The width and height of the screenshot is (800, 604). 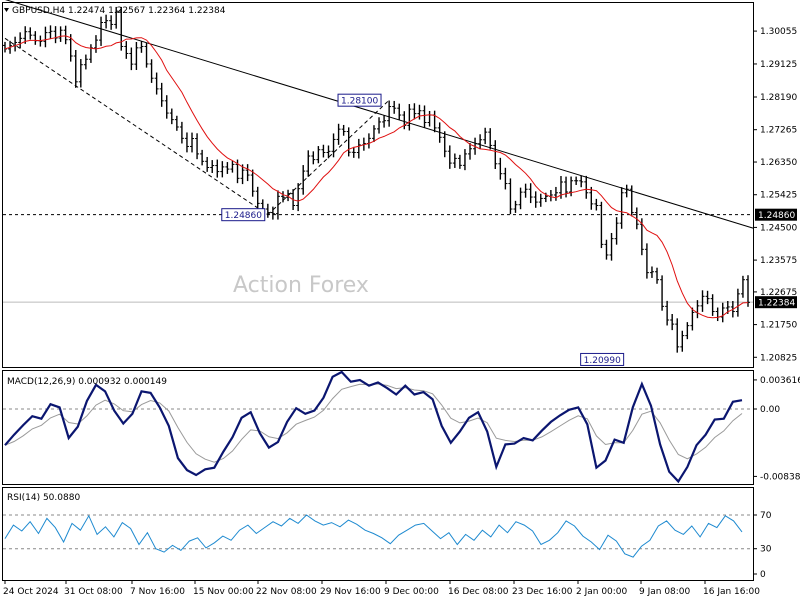 What do you see at coordinates (378, 534) in the screenshot?
I see `rsi-panel` at bounding box center [378, 534].